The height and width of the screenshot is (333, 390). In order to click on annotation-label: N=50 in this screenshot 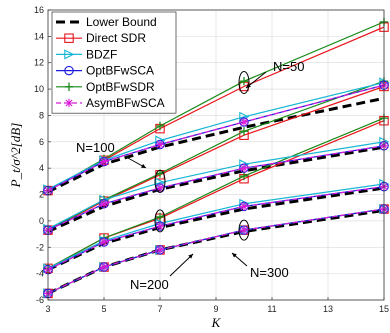, I will do `click(288, 66)`.